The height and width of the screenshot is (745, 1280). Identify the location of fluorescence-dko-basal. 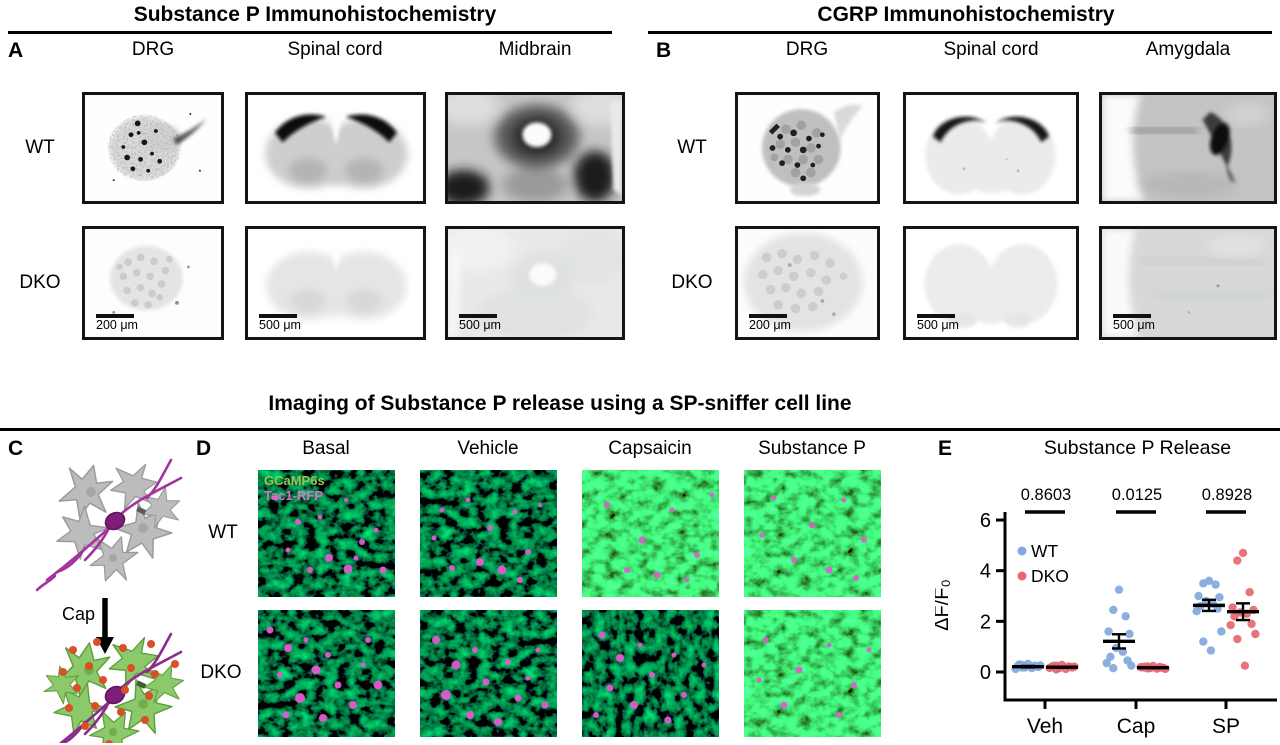
(326, 673).